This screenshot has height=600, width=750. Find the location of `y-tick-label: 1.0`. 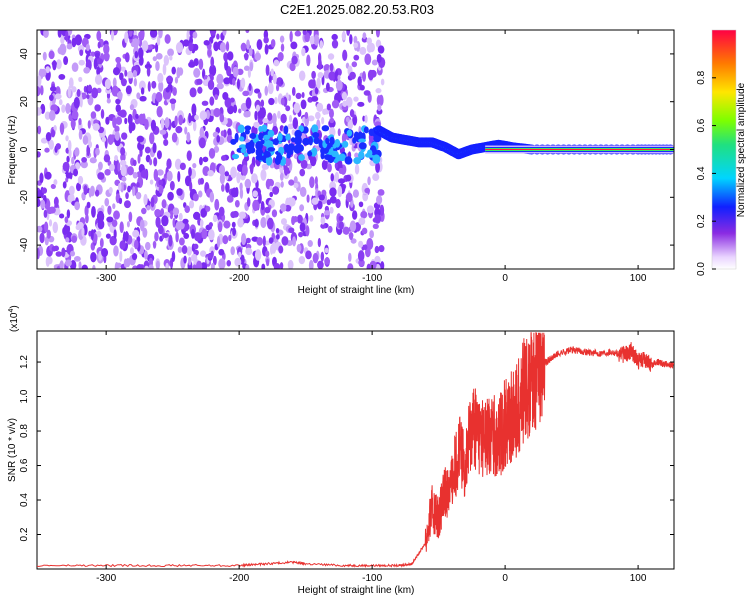

y-tick-label: 1.0 is located at coordinates (24, 396).